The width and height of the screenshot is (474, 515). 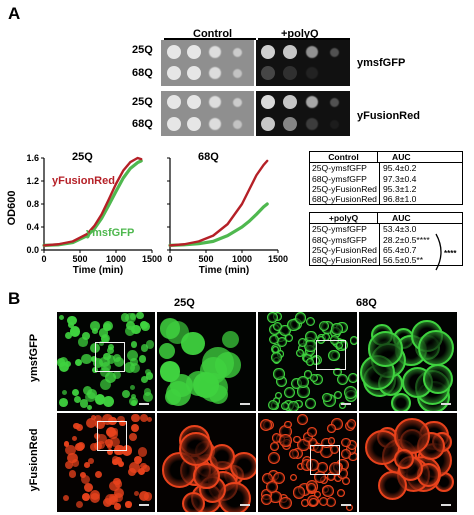 What do you see at coordinates (300, 34) in the screenshot?
I see `spot-header-polyq: +polyQ` at bounding box center [300, 34].